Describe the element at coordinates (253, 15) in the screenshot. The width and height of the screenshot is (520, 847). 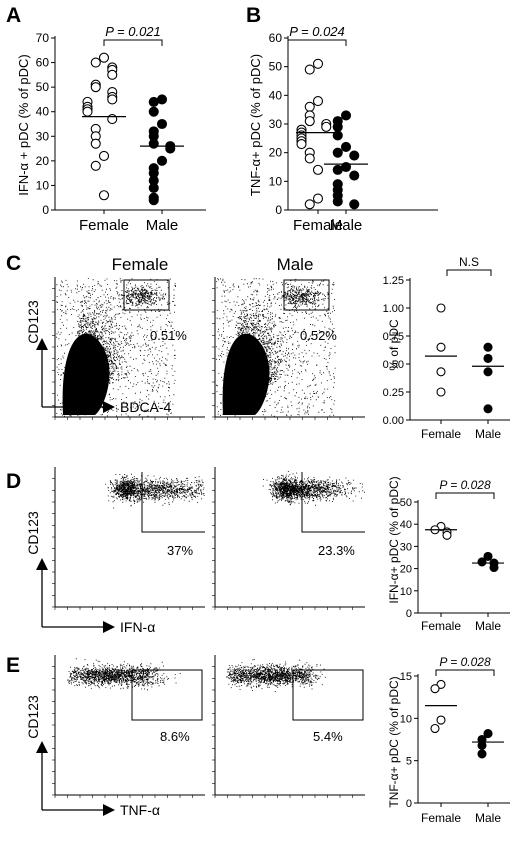
I see `panel-letter-b: B` at that location.